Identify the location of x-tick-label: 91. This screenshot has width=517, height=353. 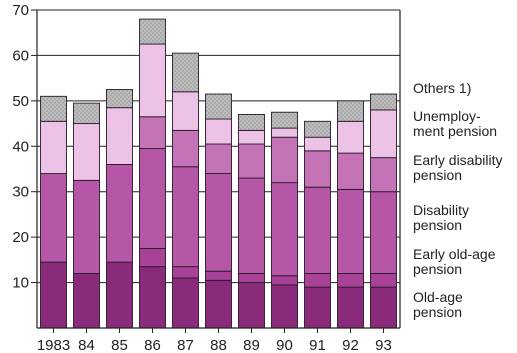
(317, 345).